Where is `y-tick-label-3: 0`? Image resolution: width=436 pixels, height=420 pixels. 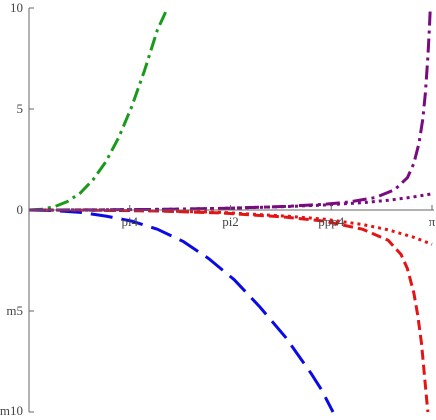 y-tick-label-3: 0 is located at coordinates (20, 209).